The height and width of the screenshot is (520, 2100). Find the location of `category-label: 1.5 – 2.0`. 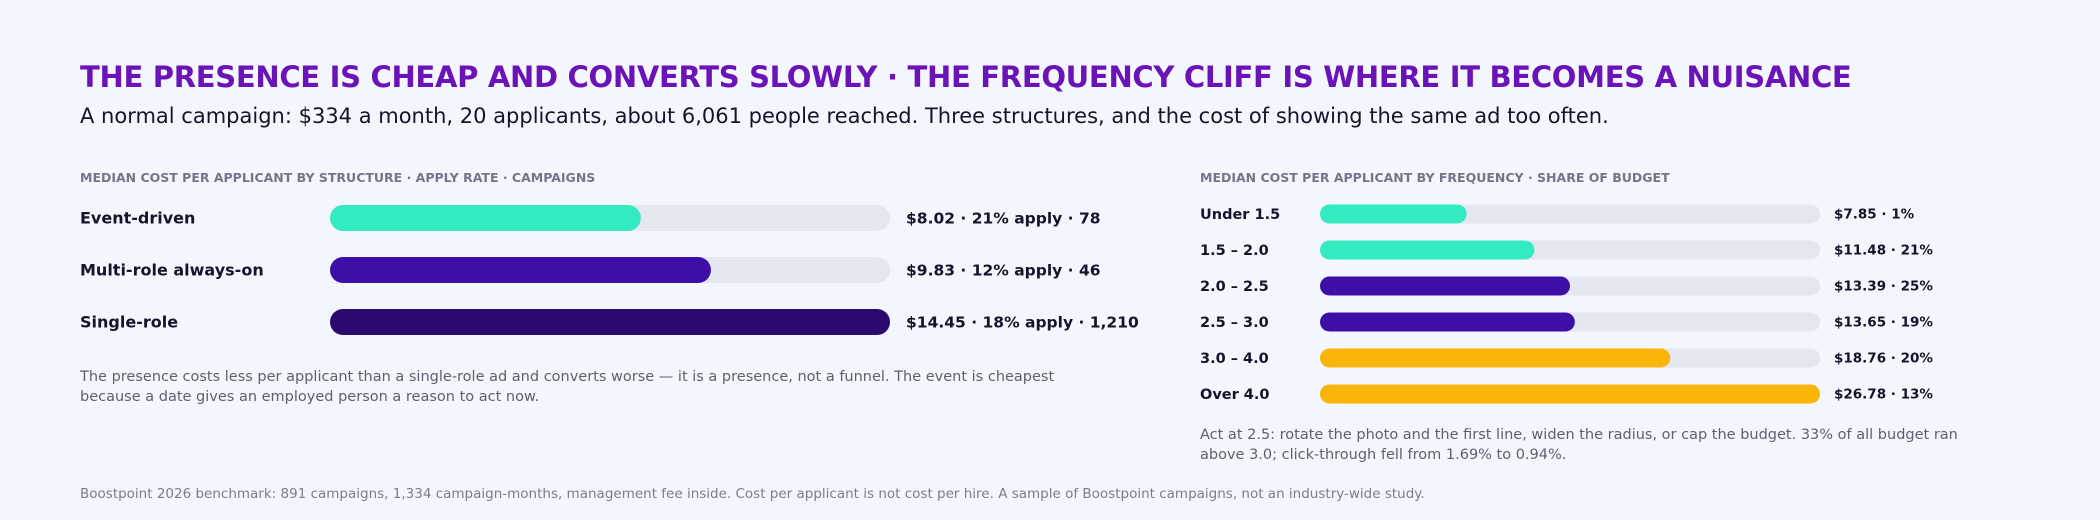

category-label: 1.5 – 2.0 is located at coordinates (1234, 251).